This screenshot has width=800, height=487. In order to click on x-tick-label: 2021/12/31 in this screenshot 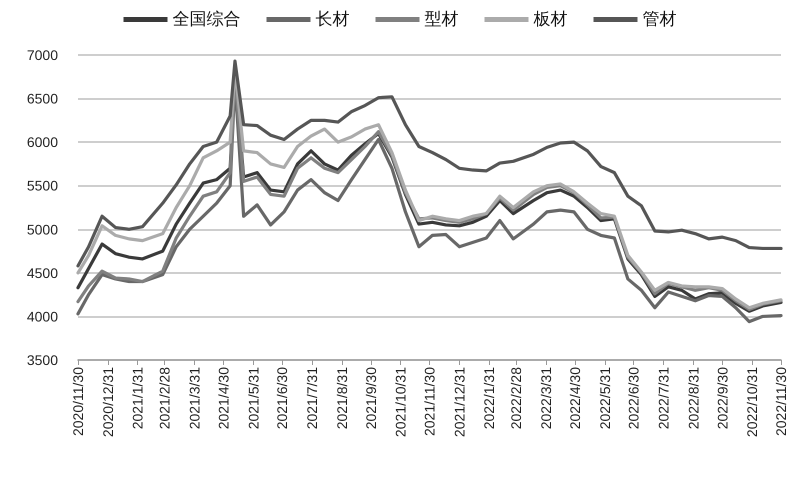, I will do `click(459, 402)`.